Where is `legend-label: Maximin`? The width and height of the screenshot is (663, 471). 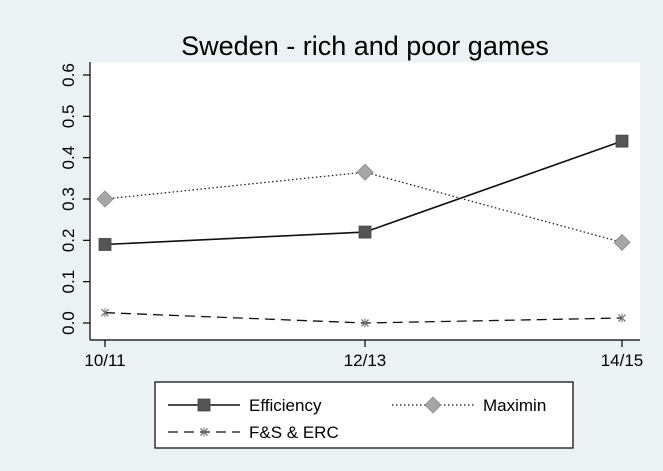
legend-label: Maximin is located at coordinates (514, 405).